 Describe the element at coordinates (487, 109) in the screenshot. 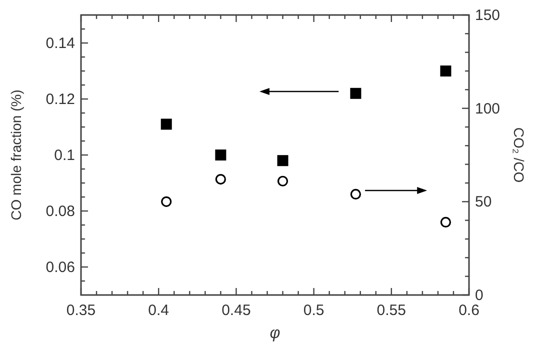

I see `y2-tick-label: 100` at that location.